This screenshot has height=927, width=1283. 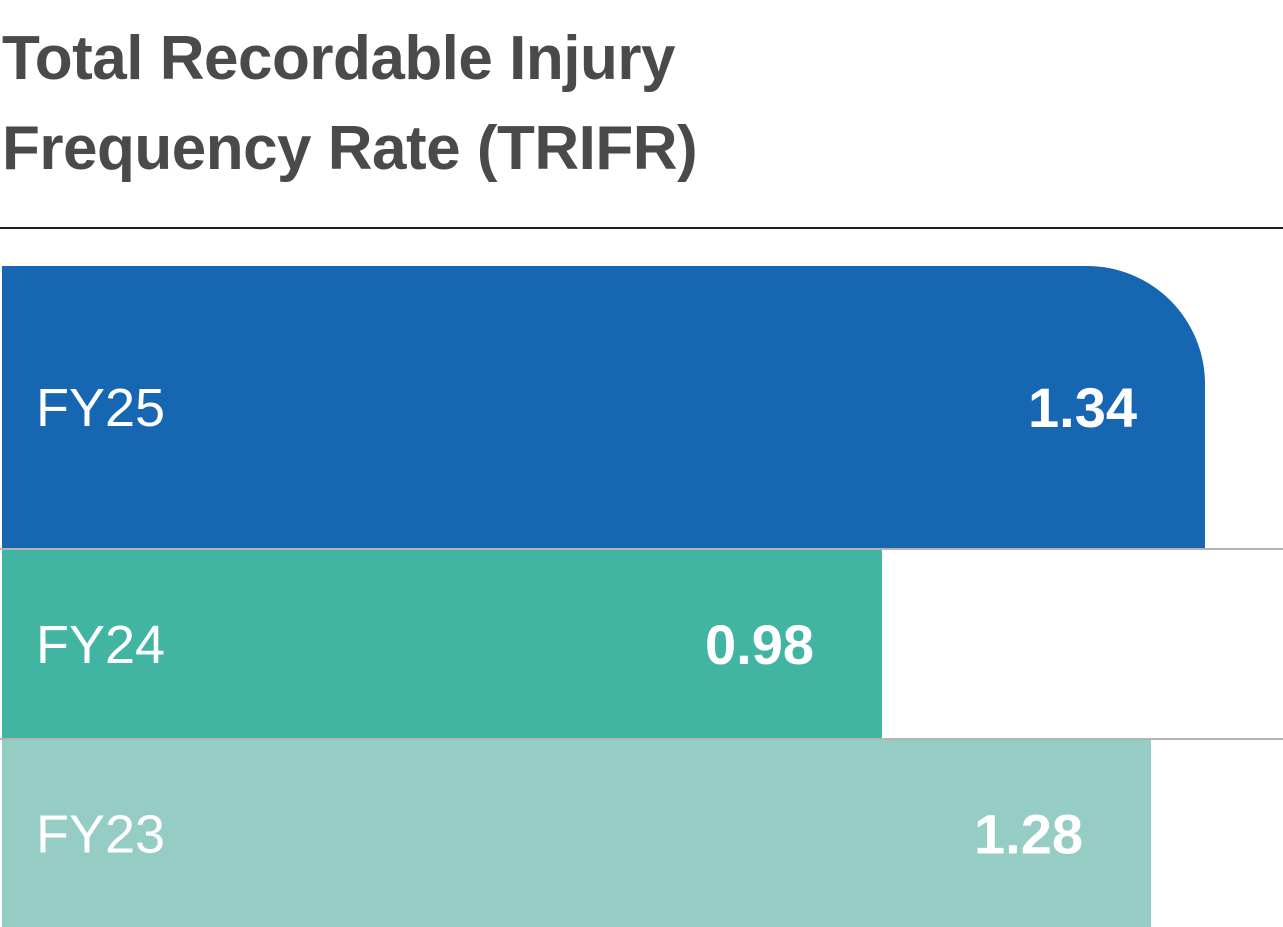 What do you see at coordinates (100, 835) in the screenshot?
I see `bar-label-fy23: FY23` at bounding box center [100, 835].